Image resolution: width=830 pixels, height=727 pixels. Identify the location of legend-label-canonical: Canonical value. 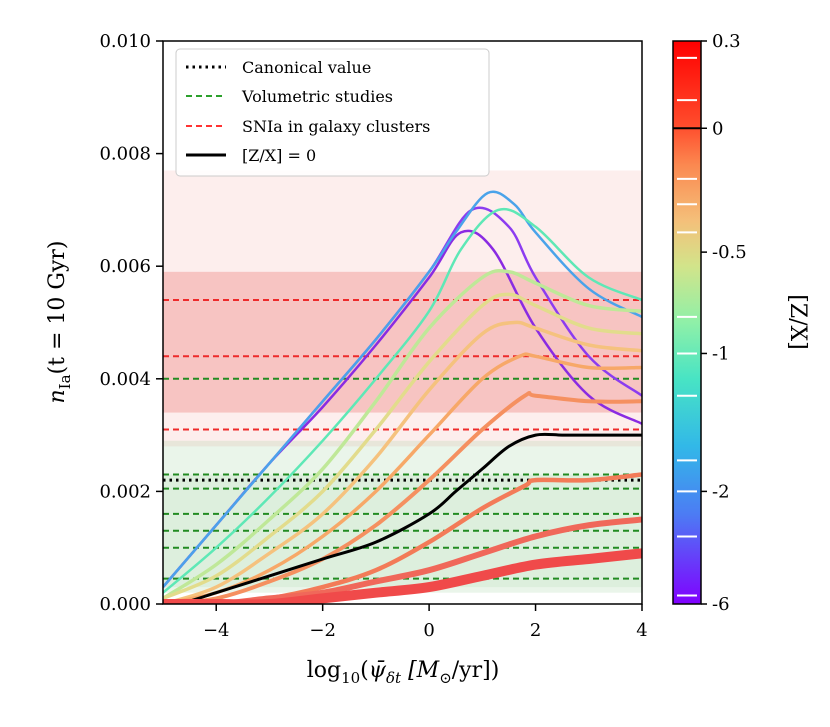
(306, 67).